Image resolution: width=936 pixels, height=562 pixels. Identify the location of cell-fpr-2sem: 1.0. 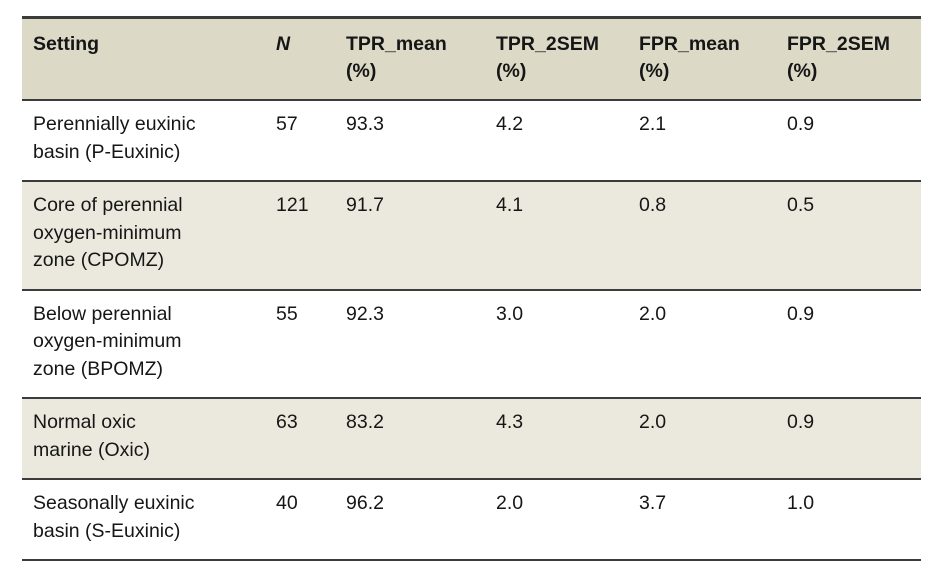
(801, 503).